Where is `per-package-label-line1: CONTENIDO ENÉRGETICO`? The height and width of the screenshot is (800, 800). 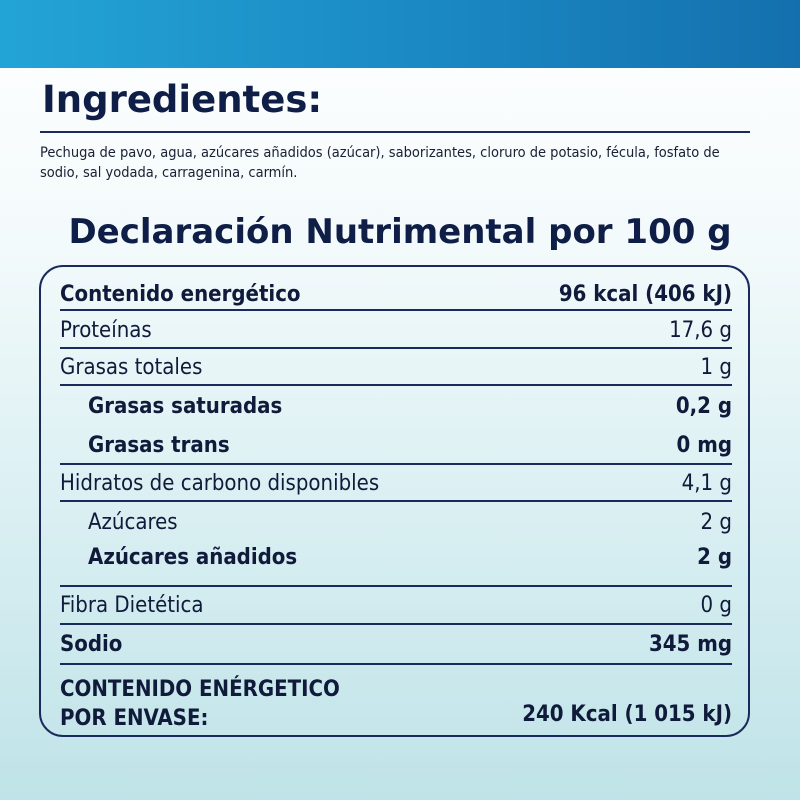 per-package-label-line1: CONTENIDO ENÉRGETICO is located at coordinates (200, 689).